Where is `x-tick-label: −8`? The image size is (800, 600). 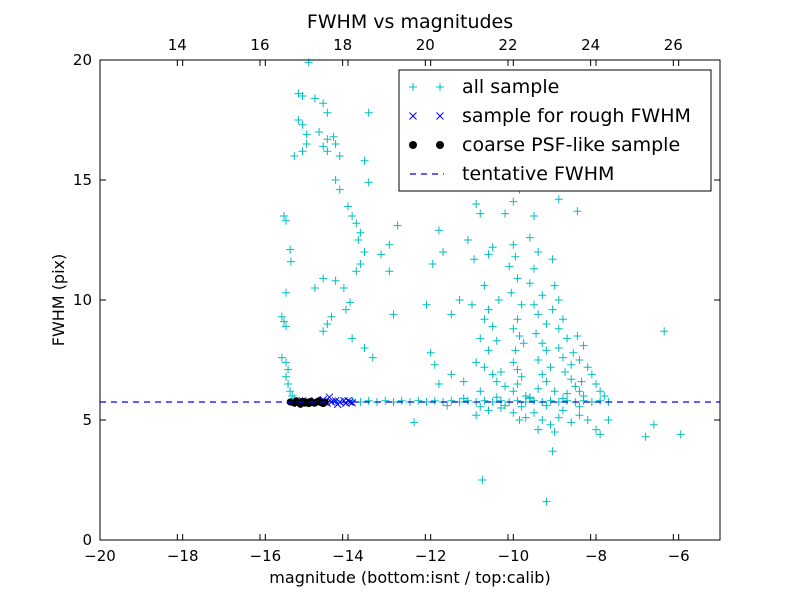
x-tick-label: −8 is located at coordinates (596, 556).